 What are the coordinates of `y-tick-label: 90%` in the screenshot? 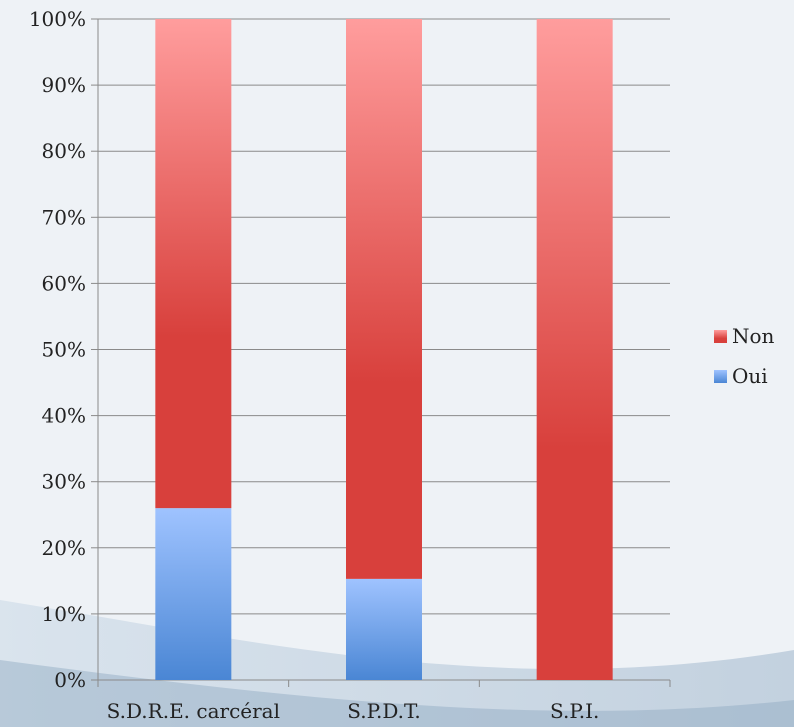 It's located at (64, 85).